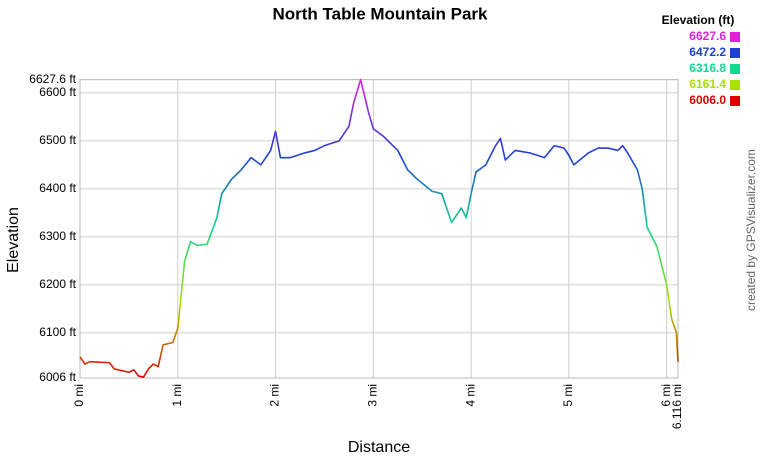 The height and width of the screenshot is (460, 760). What do you see at coordinates (470, 395) in the screenshot?
I see `x-tick-label: 4 mi` at bounding box center [470, 395].